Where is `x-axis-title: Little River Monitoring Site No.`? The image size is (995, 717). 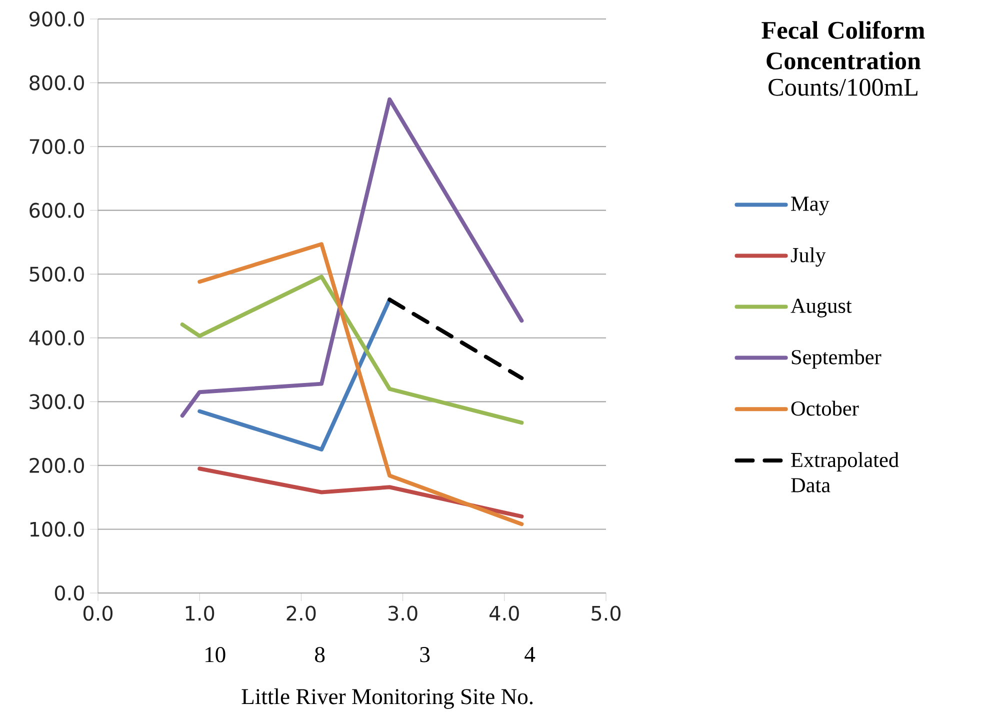 x-axis-title: Little River Monitoring Site No. is located at coordinates (387, 698).